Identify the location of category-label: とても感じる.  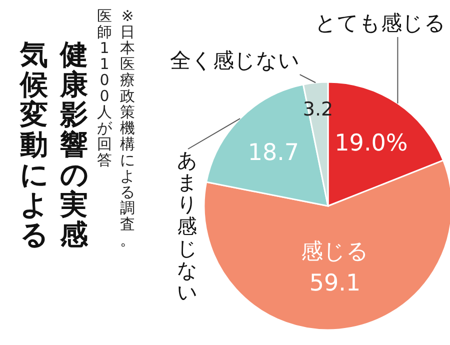
(380, 23).